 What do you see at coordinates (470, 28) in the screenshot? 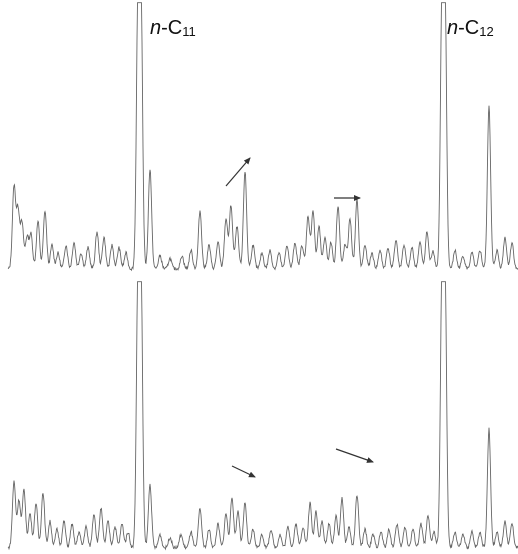
I see `peak-label-n-c12: n-C12` at bounding box center [470, 28].